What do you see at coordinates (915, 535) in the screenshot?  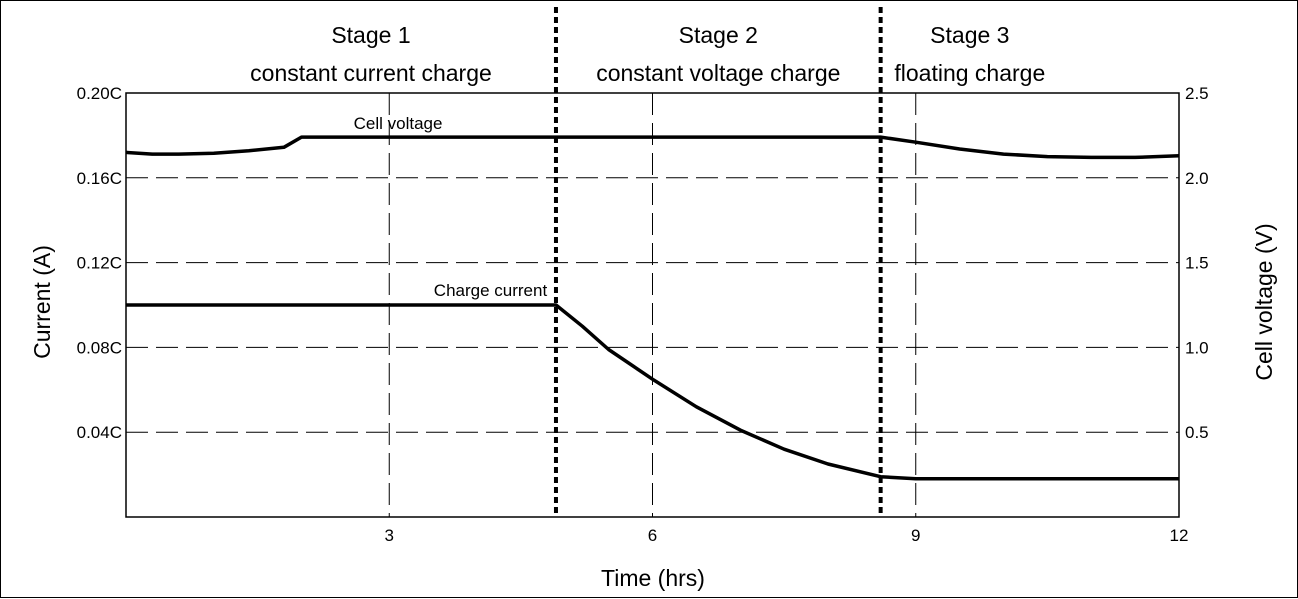 I see `x-tick-label: 9` at bounding box center [915, 535].